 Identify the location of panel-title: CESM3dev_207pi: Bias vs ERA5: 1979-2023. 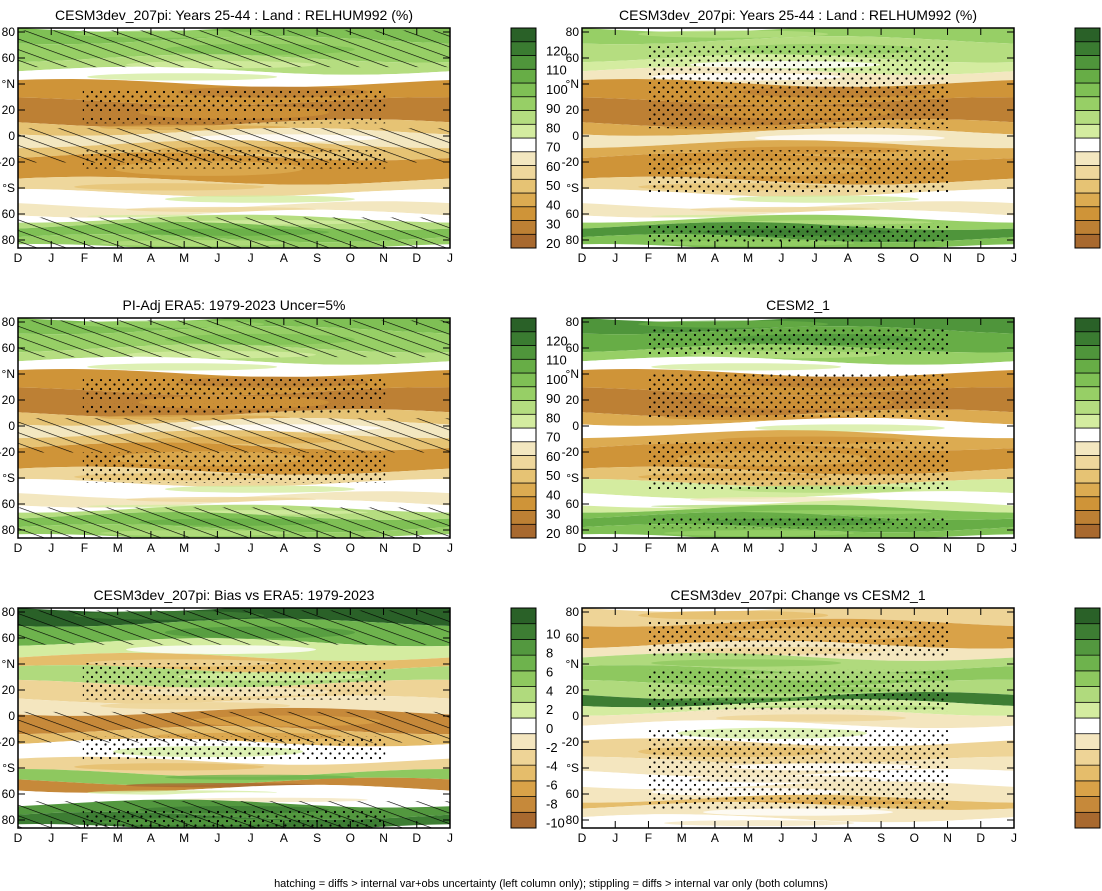
(234, 595).